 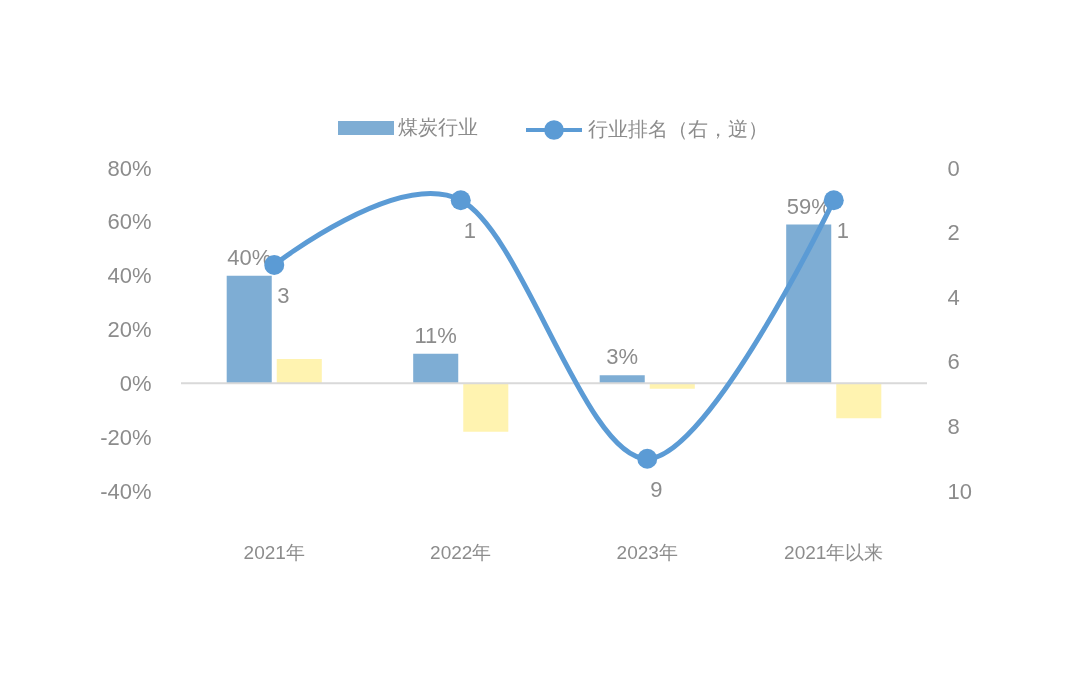 I want to click on data-label: 11%, so click(x=435, y=335).